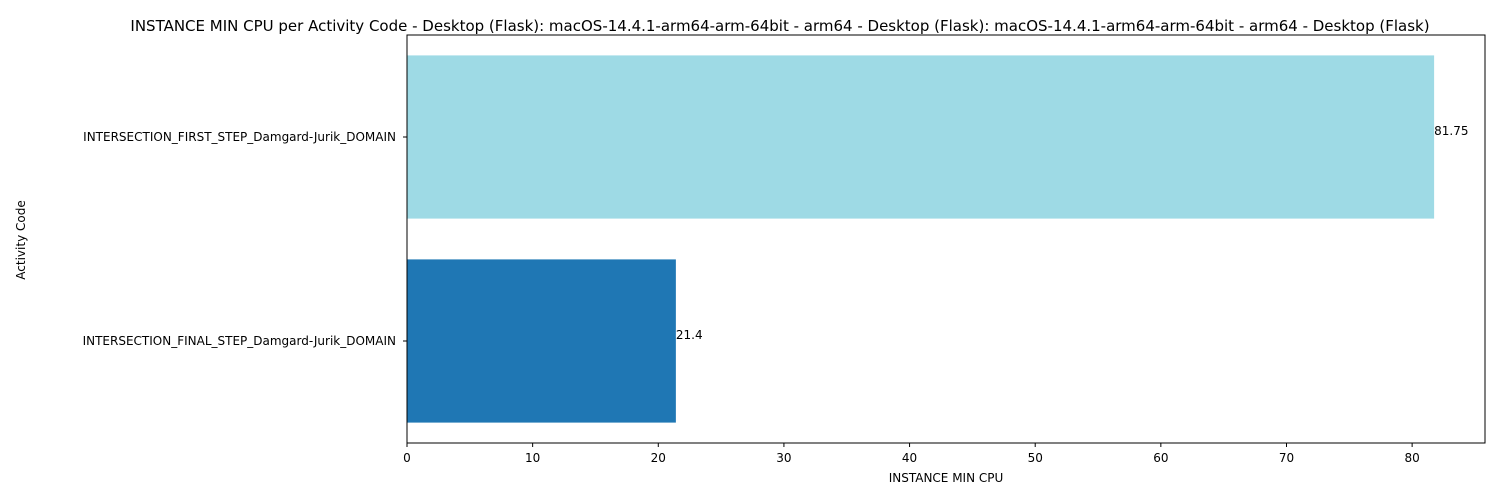 The width and height of the screenshot is (1500, 500). What do you see at coordinates (658, 458) in the screenshot?
I see `x-tick-label: 20` at bounding box center [658, 458].